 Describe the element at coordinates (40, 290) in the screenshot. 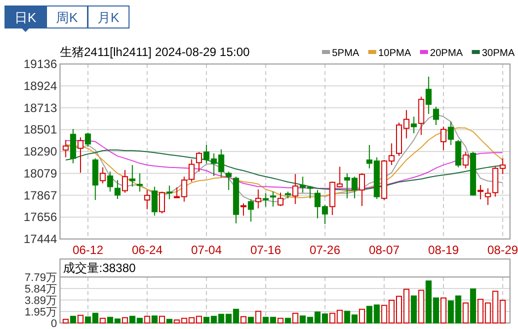

I see `y-tick-label: 5.84万` at that location.